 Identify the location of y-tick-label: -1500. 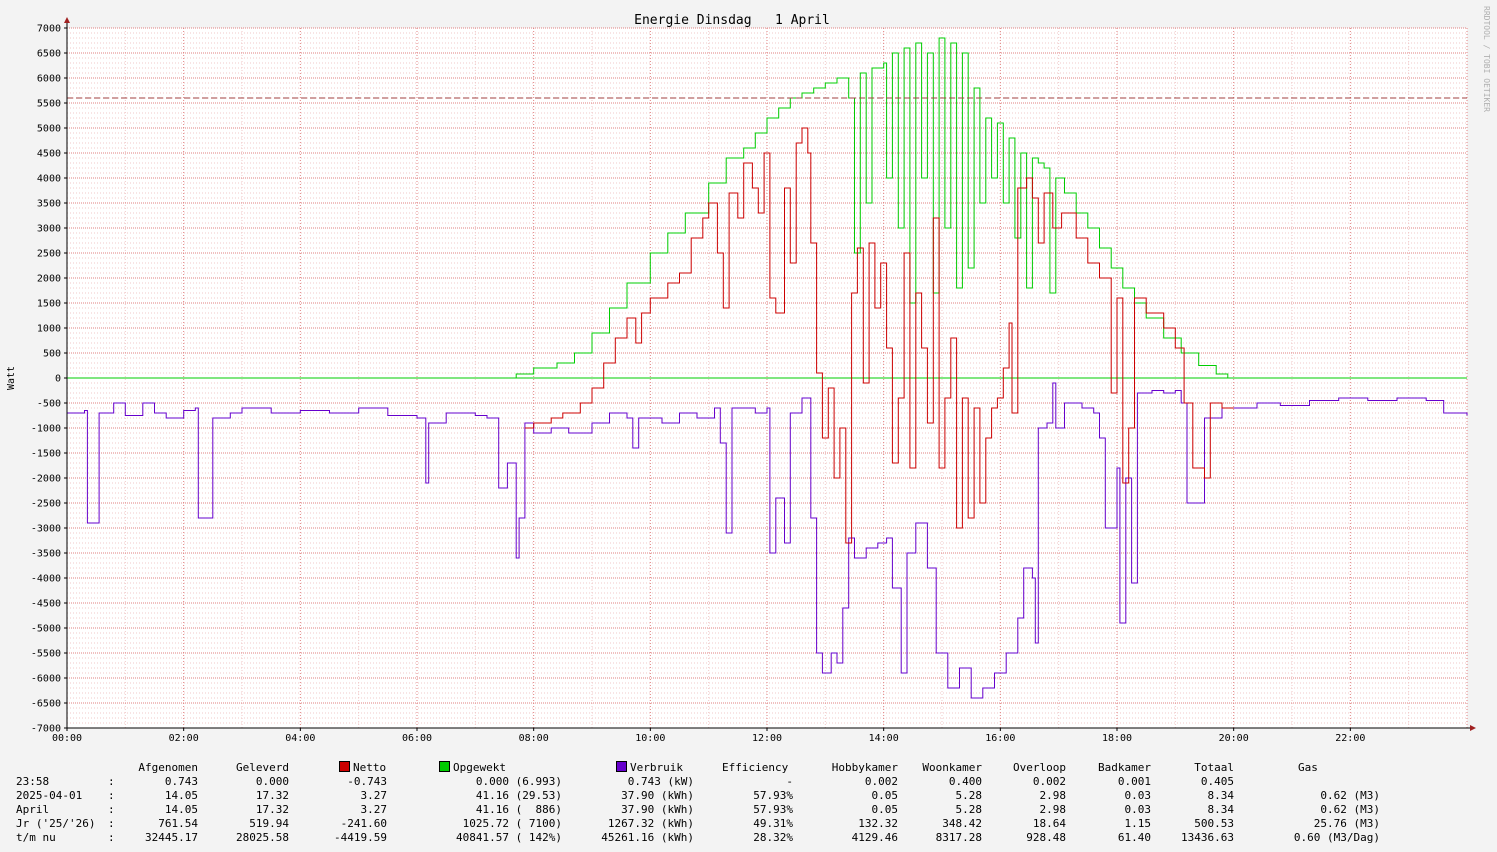
(46, 454).